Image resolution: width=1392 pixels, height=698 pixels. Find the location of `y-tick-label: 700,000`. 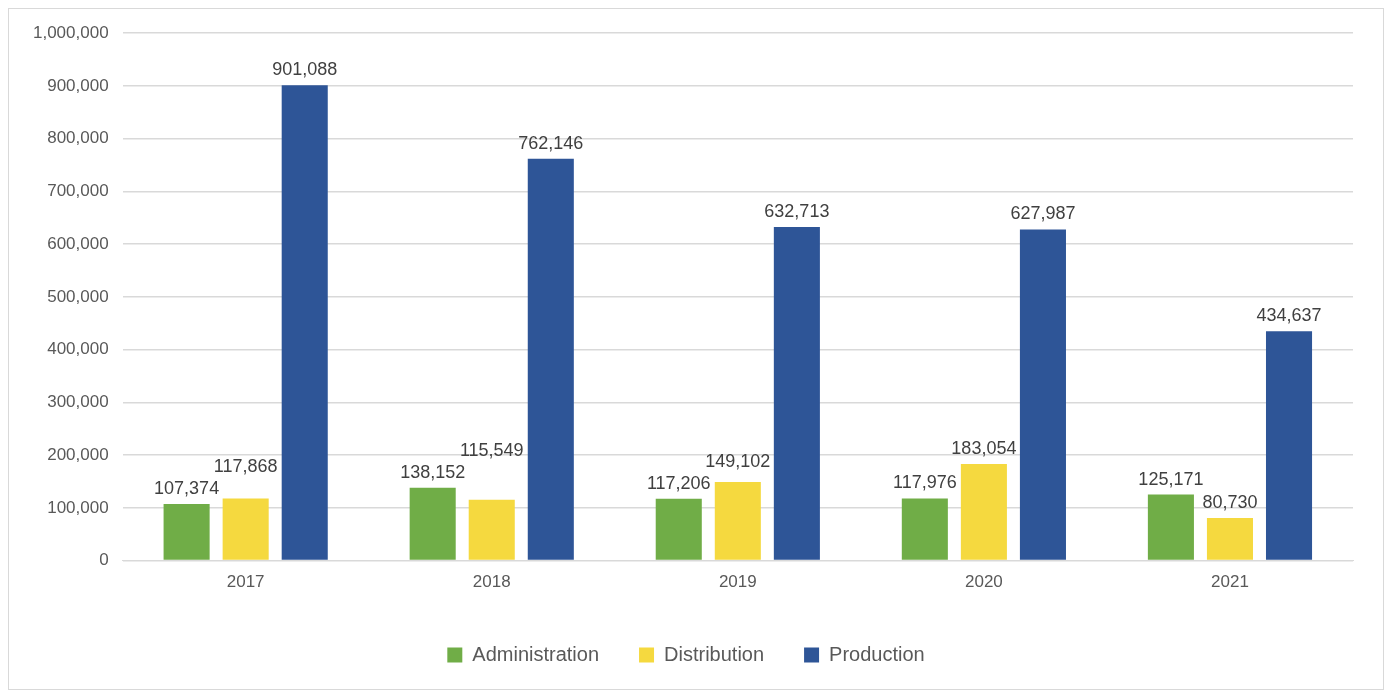

y-tick-label: 700,000 is located at coordinates (78, 191).